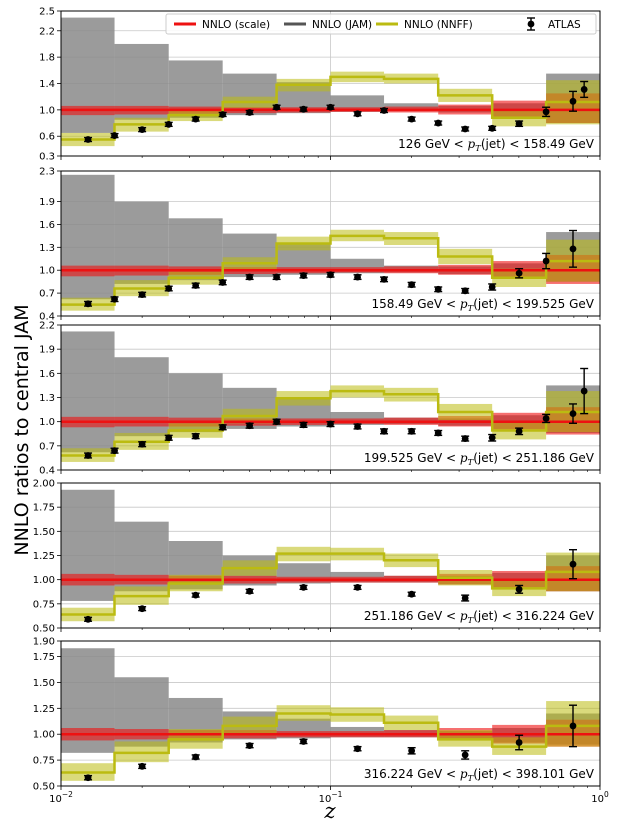  I want to click on x-tick-base: 10, so click(55, 799).